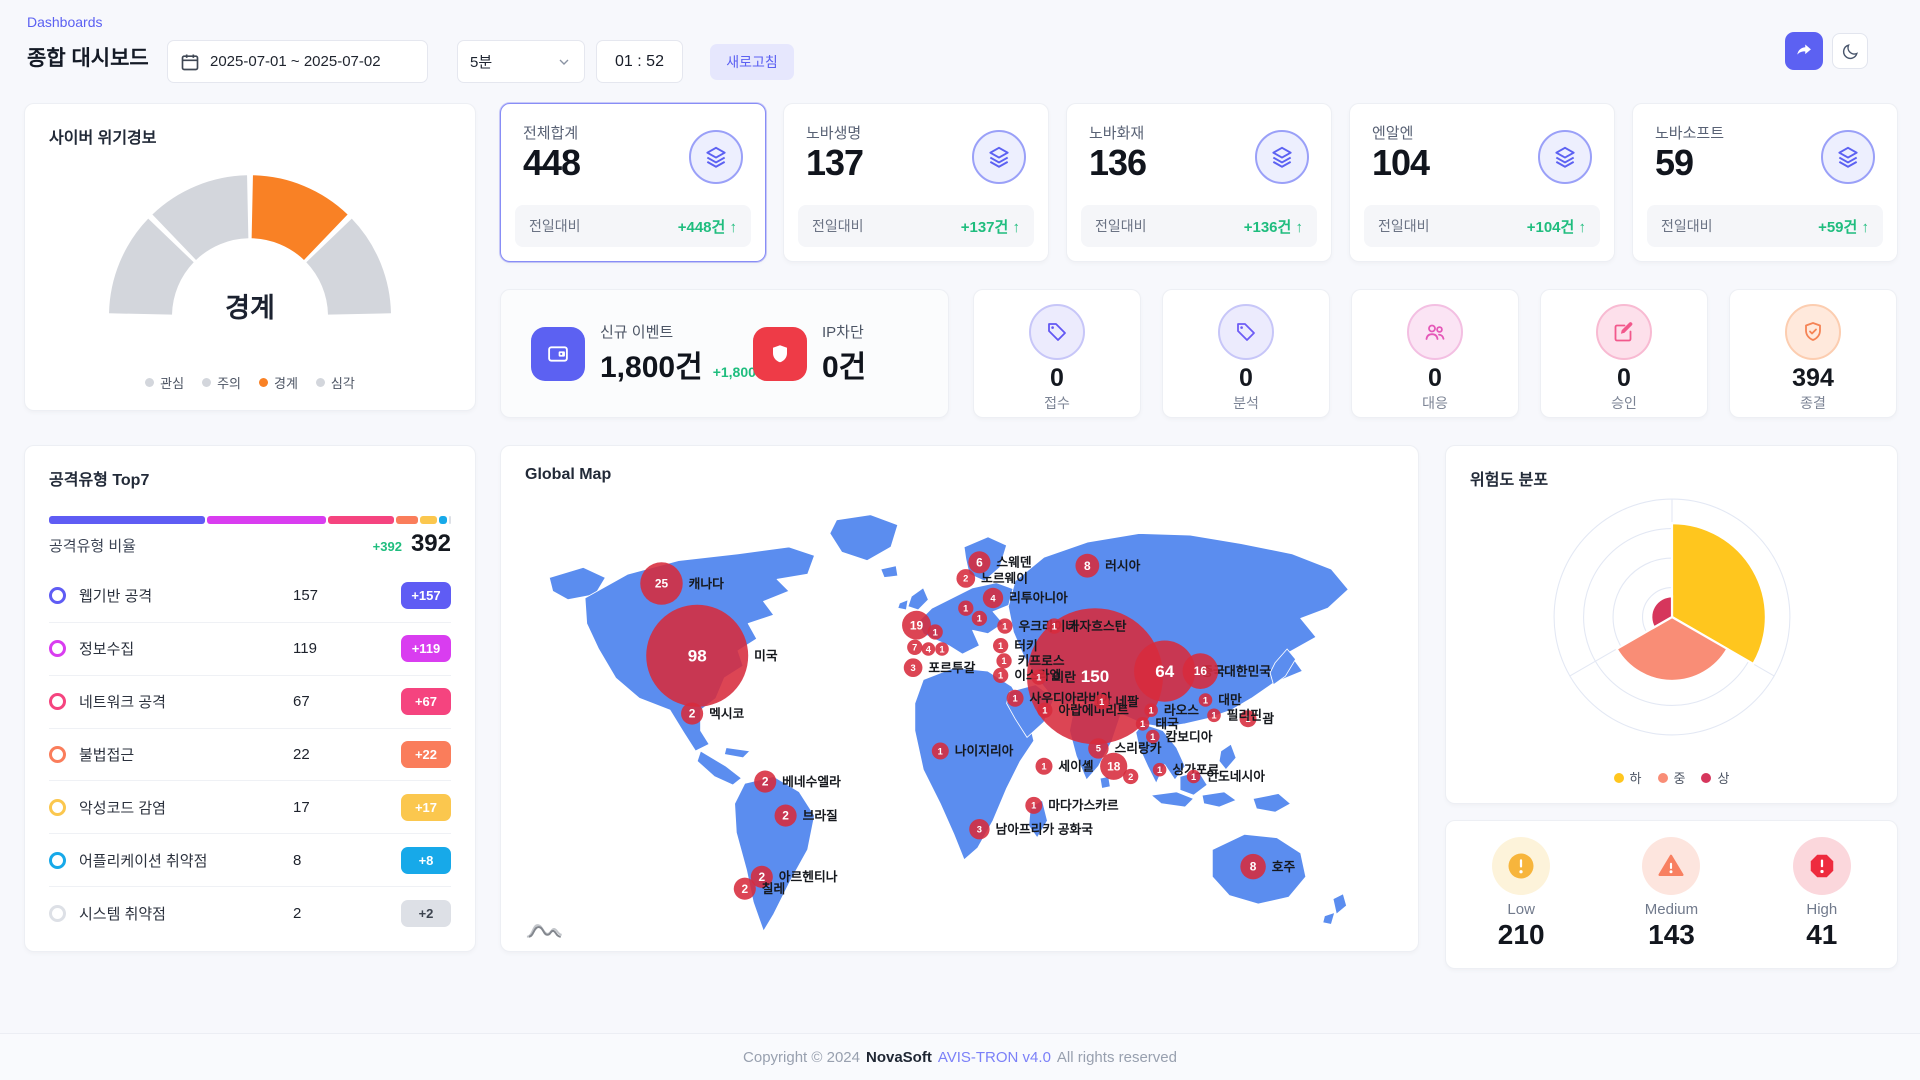  What do you see at coordinates (297, 61) in the screenshot?
I see `date-range-picker: 2025-07-01 ~ 2025-07-02` at bounding box center [297, 61].